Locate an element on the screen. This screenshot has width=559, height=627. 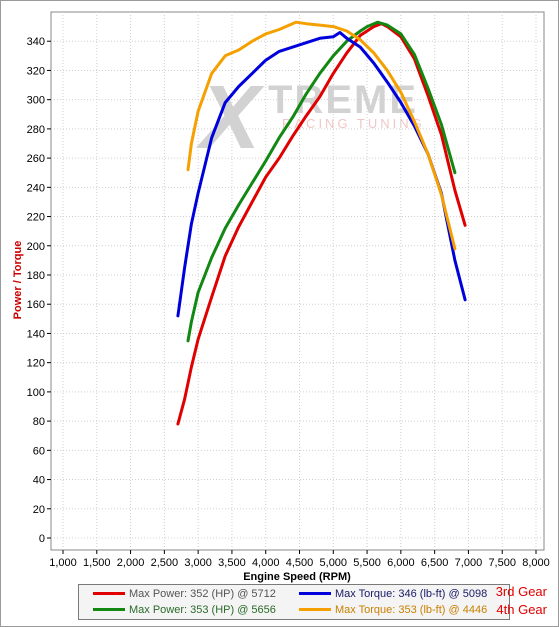
y-tick-label: 160 is located at coordinates (36, 305).